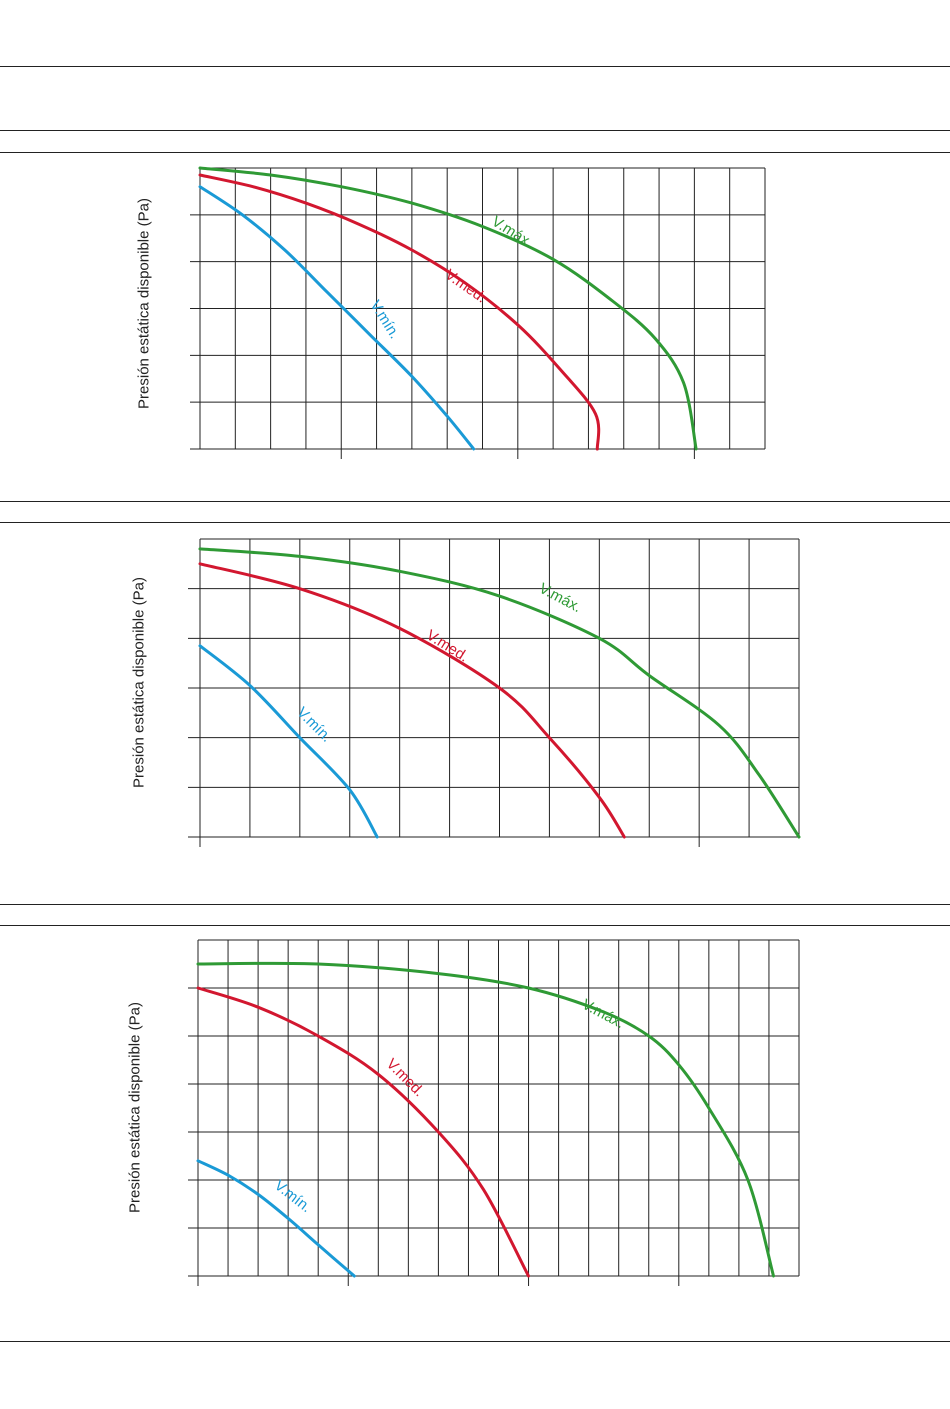 Image resolution: width=950 pixels, height=1409 pixels. Describe the element at coordinates (475, 501) in the screenshot. I see `section-rule-2a` at that location.